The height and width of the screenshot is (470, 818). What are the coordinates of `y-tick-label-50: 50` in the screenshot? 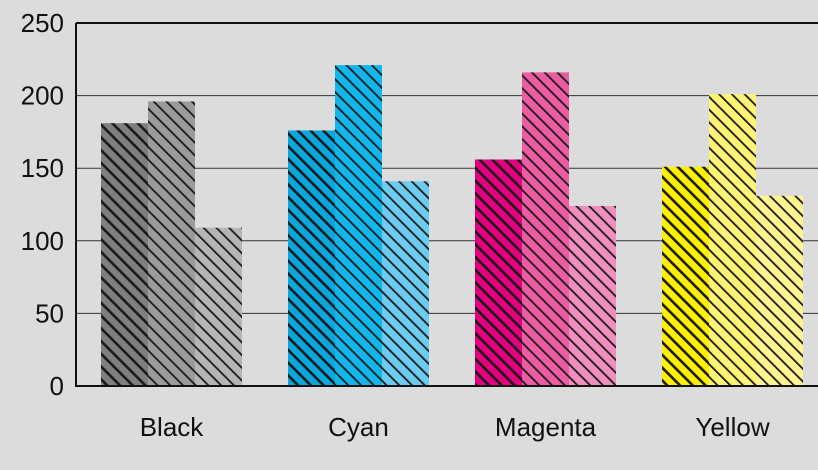 It's located at (49, 313).